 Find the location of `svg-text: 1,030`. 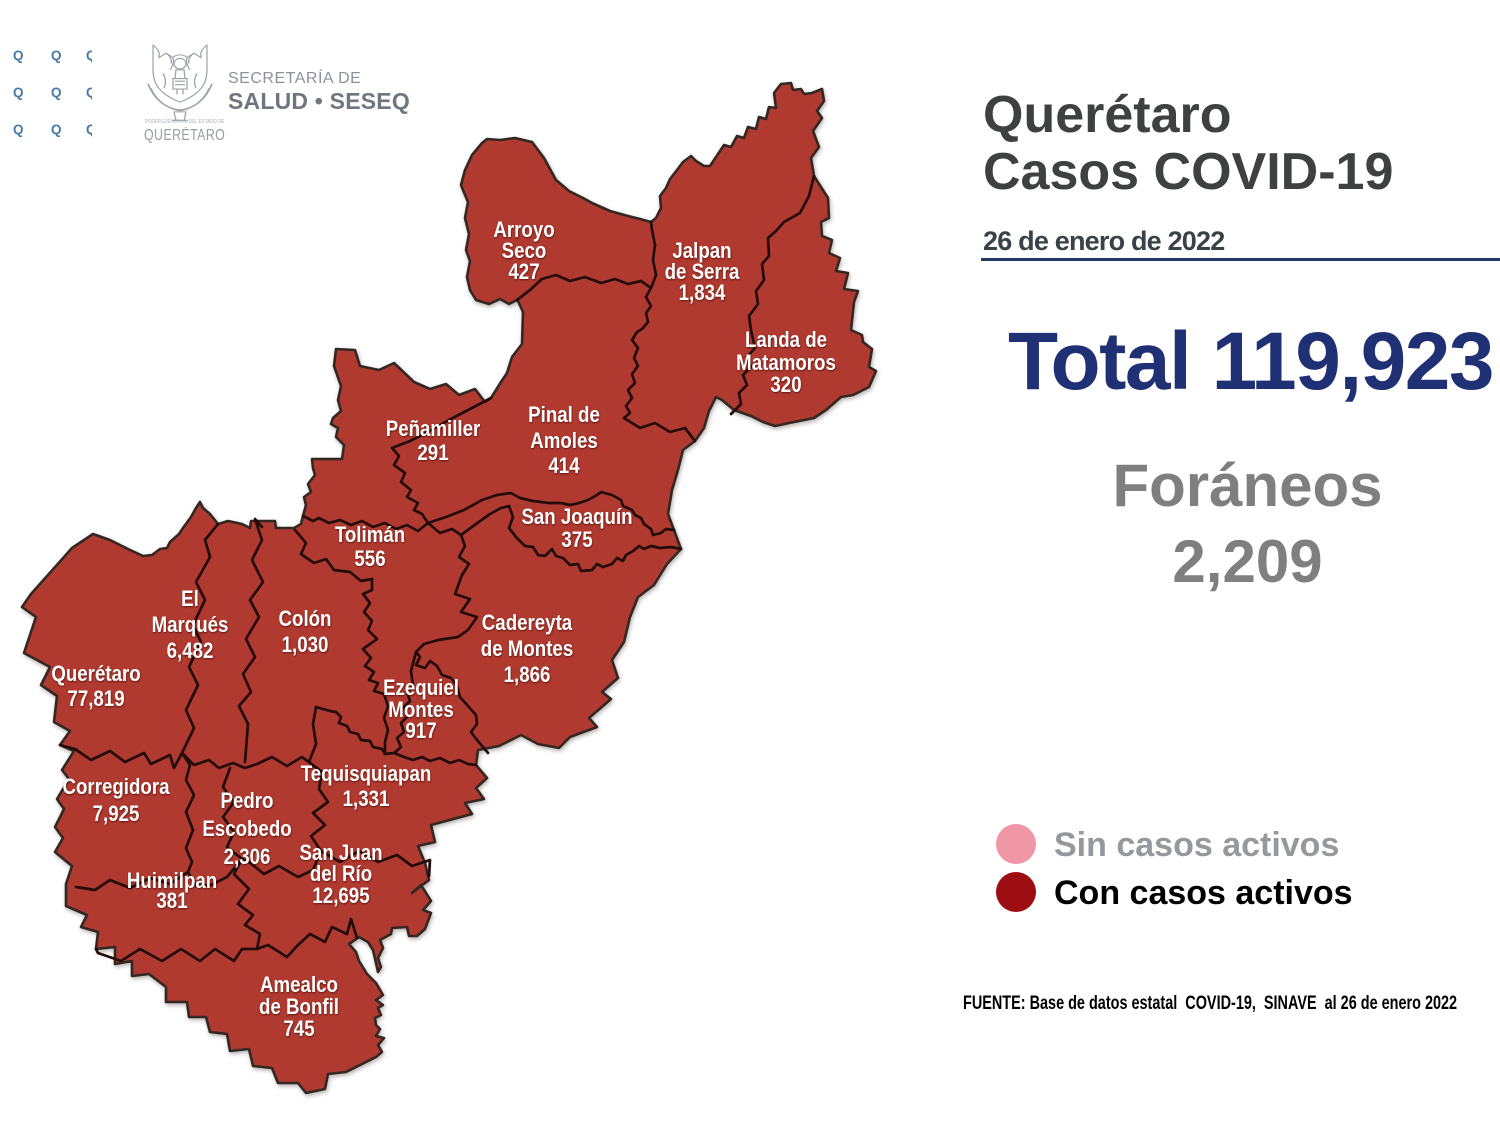

svg-text: 1,030 is located at coordinates (305, 646).